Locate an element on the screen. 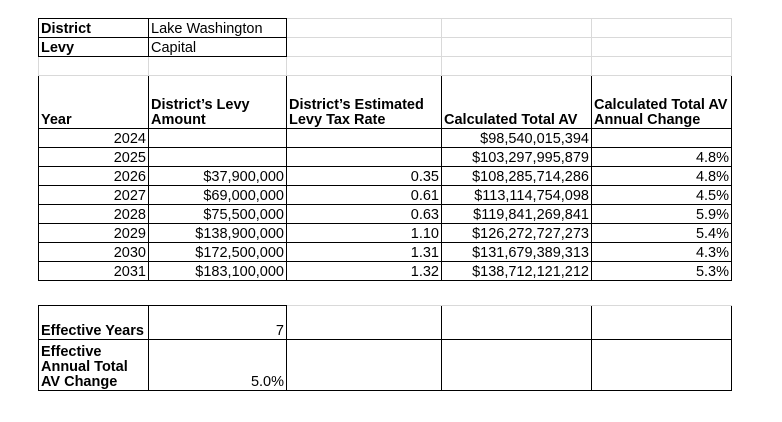  av-change-cell: 5.4% is located at coordinates (661, 233).